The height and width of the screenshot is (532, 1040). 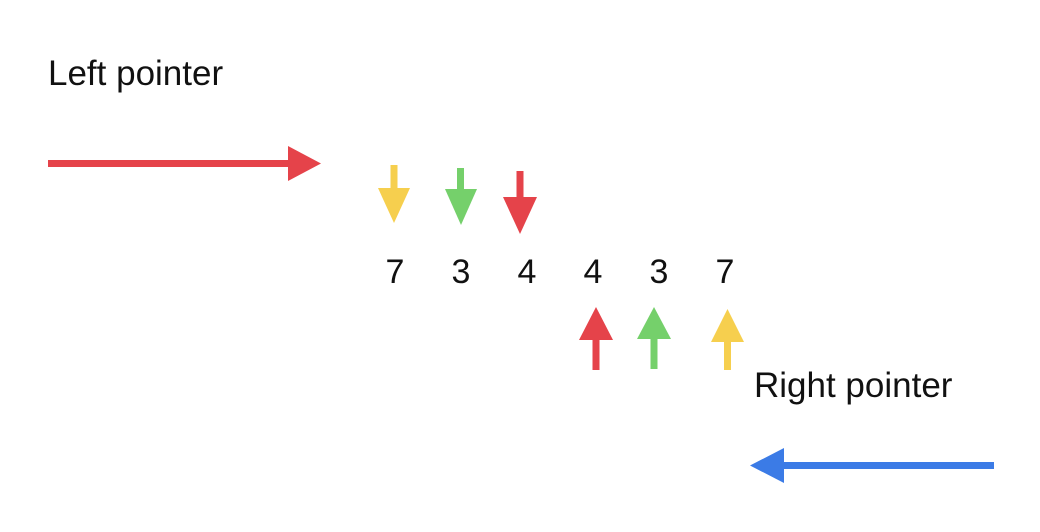 I want to click on right-pointer-label: Right pointer, so click(x=853, y=385).